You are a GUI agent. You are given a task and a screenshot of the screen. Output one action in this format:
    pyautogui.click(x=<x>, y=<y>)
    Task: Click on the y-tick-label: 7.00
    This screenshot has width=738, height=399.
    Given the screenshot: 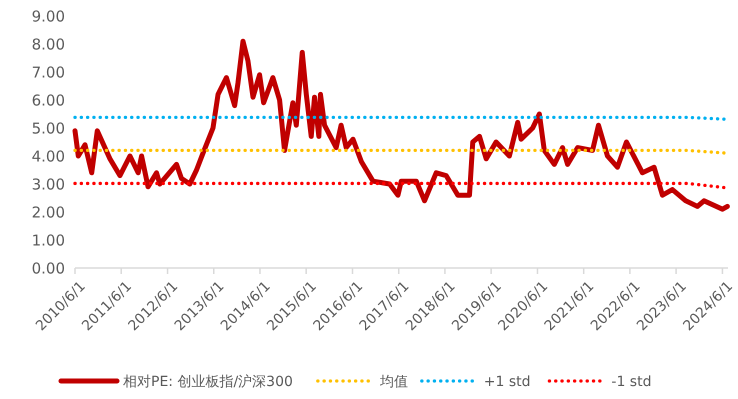 What is the action you would take?
    pyautogui.click(x=48, y=72)
    